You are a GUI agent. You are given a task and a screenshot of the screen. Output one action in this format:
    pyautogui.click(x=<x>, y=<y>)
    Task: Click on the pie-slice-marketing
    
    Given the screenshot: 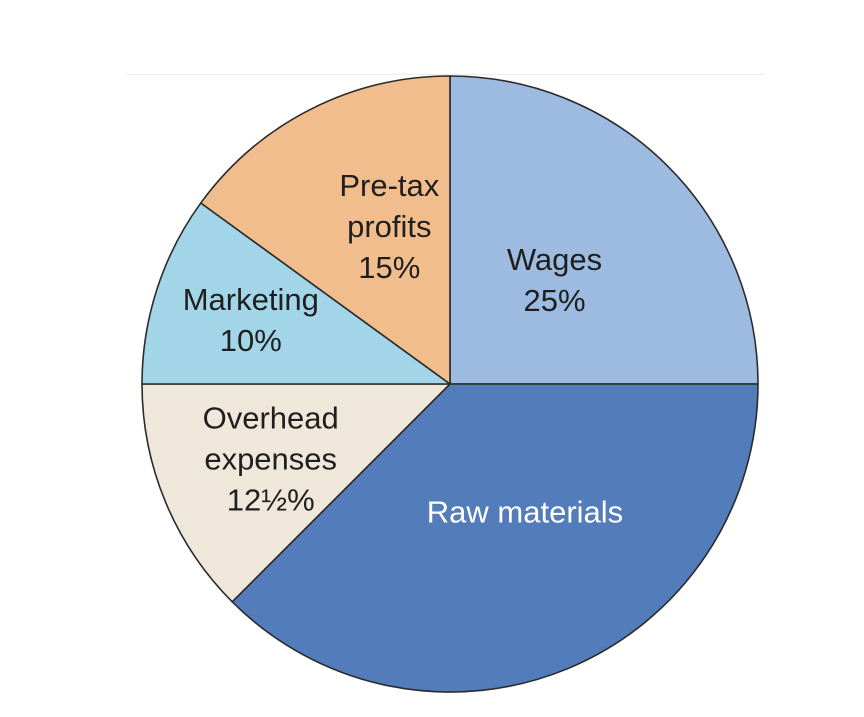 What is the action you would take?
    pyautogui.click(x=296, y=293)
    